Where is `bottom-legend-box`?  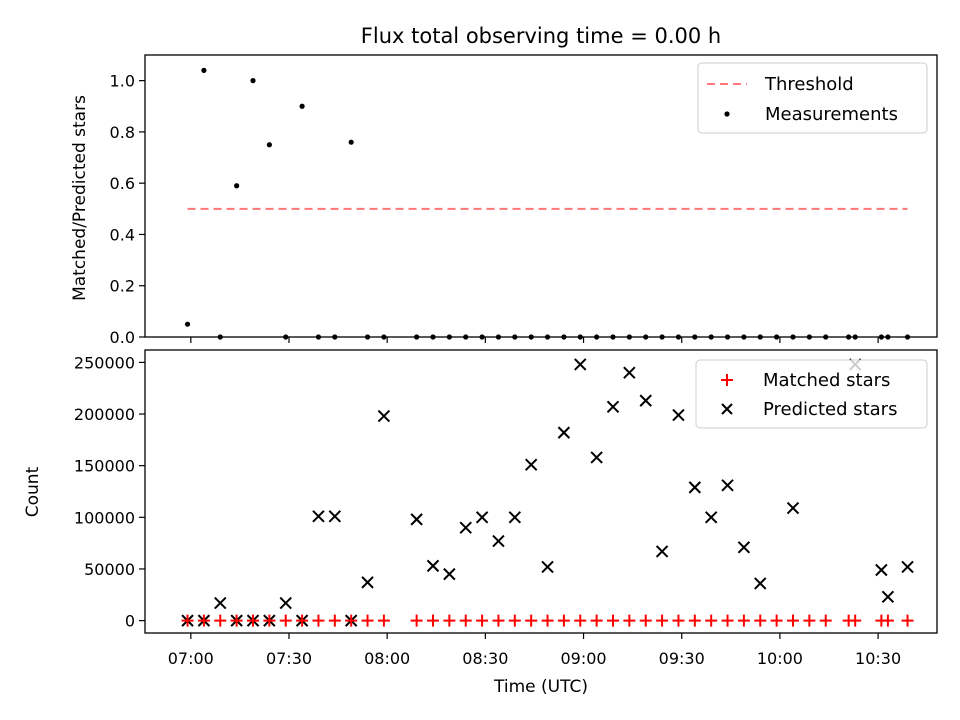
bottom-legend-box is located at coordinates (811, 394).